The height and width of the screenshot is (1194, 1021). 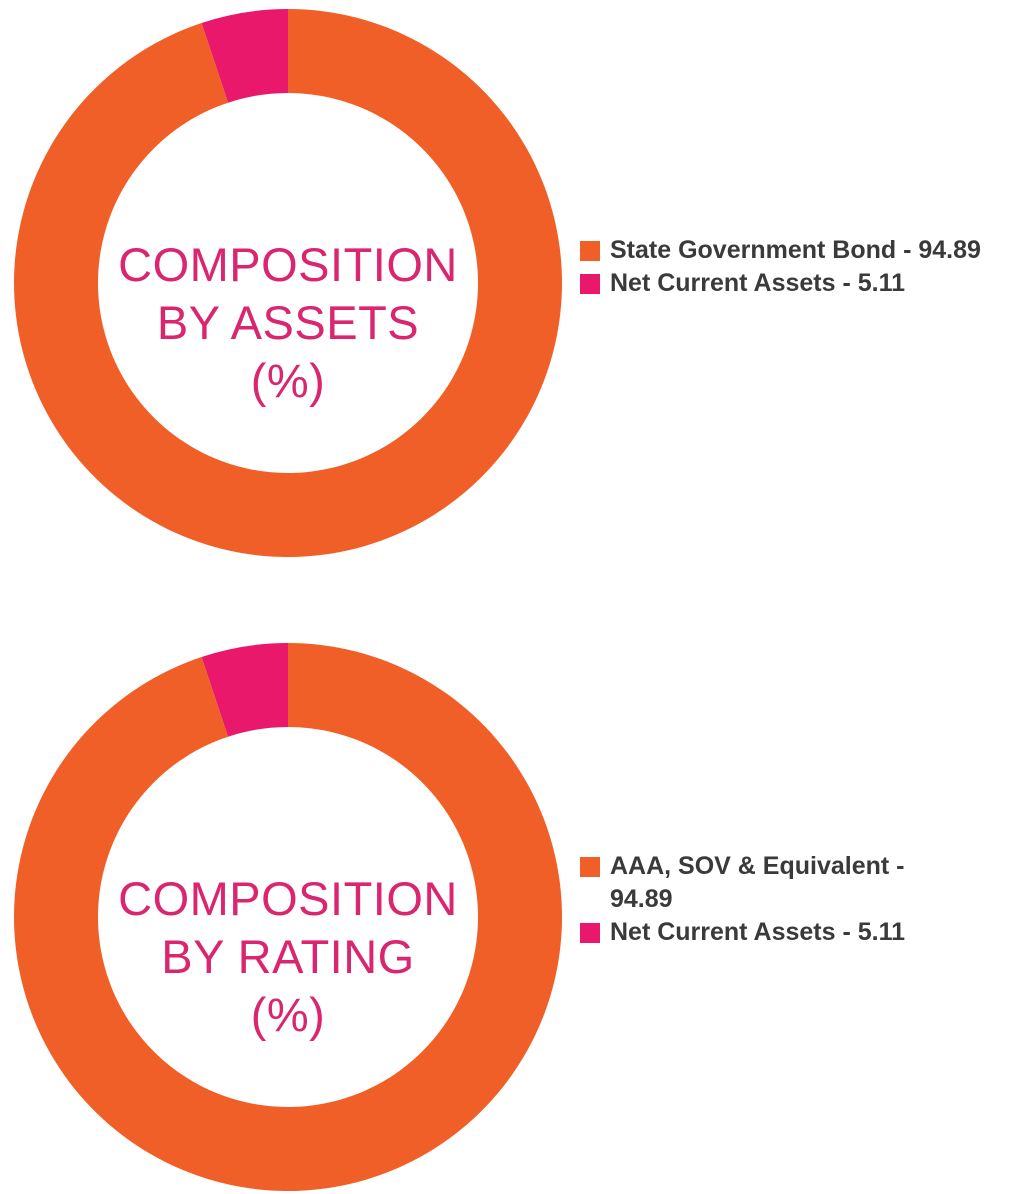 I want to click on center-title-line: BY ASSETS, so click(x=288, y=322).